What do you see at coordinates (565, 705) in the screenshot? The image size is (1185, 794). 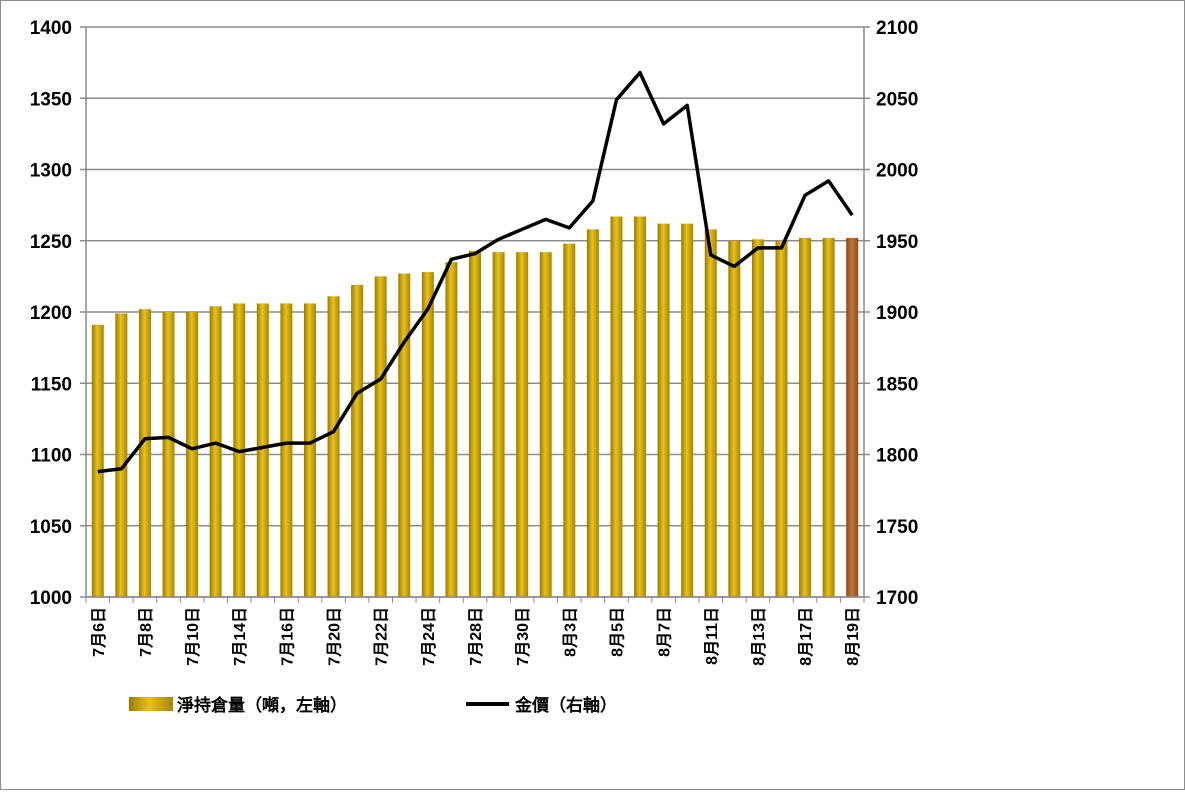 I see `legend-line-label: 金價（右軸）` at bounding box center [565, 705].